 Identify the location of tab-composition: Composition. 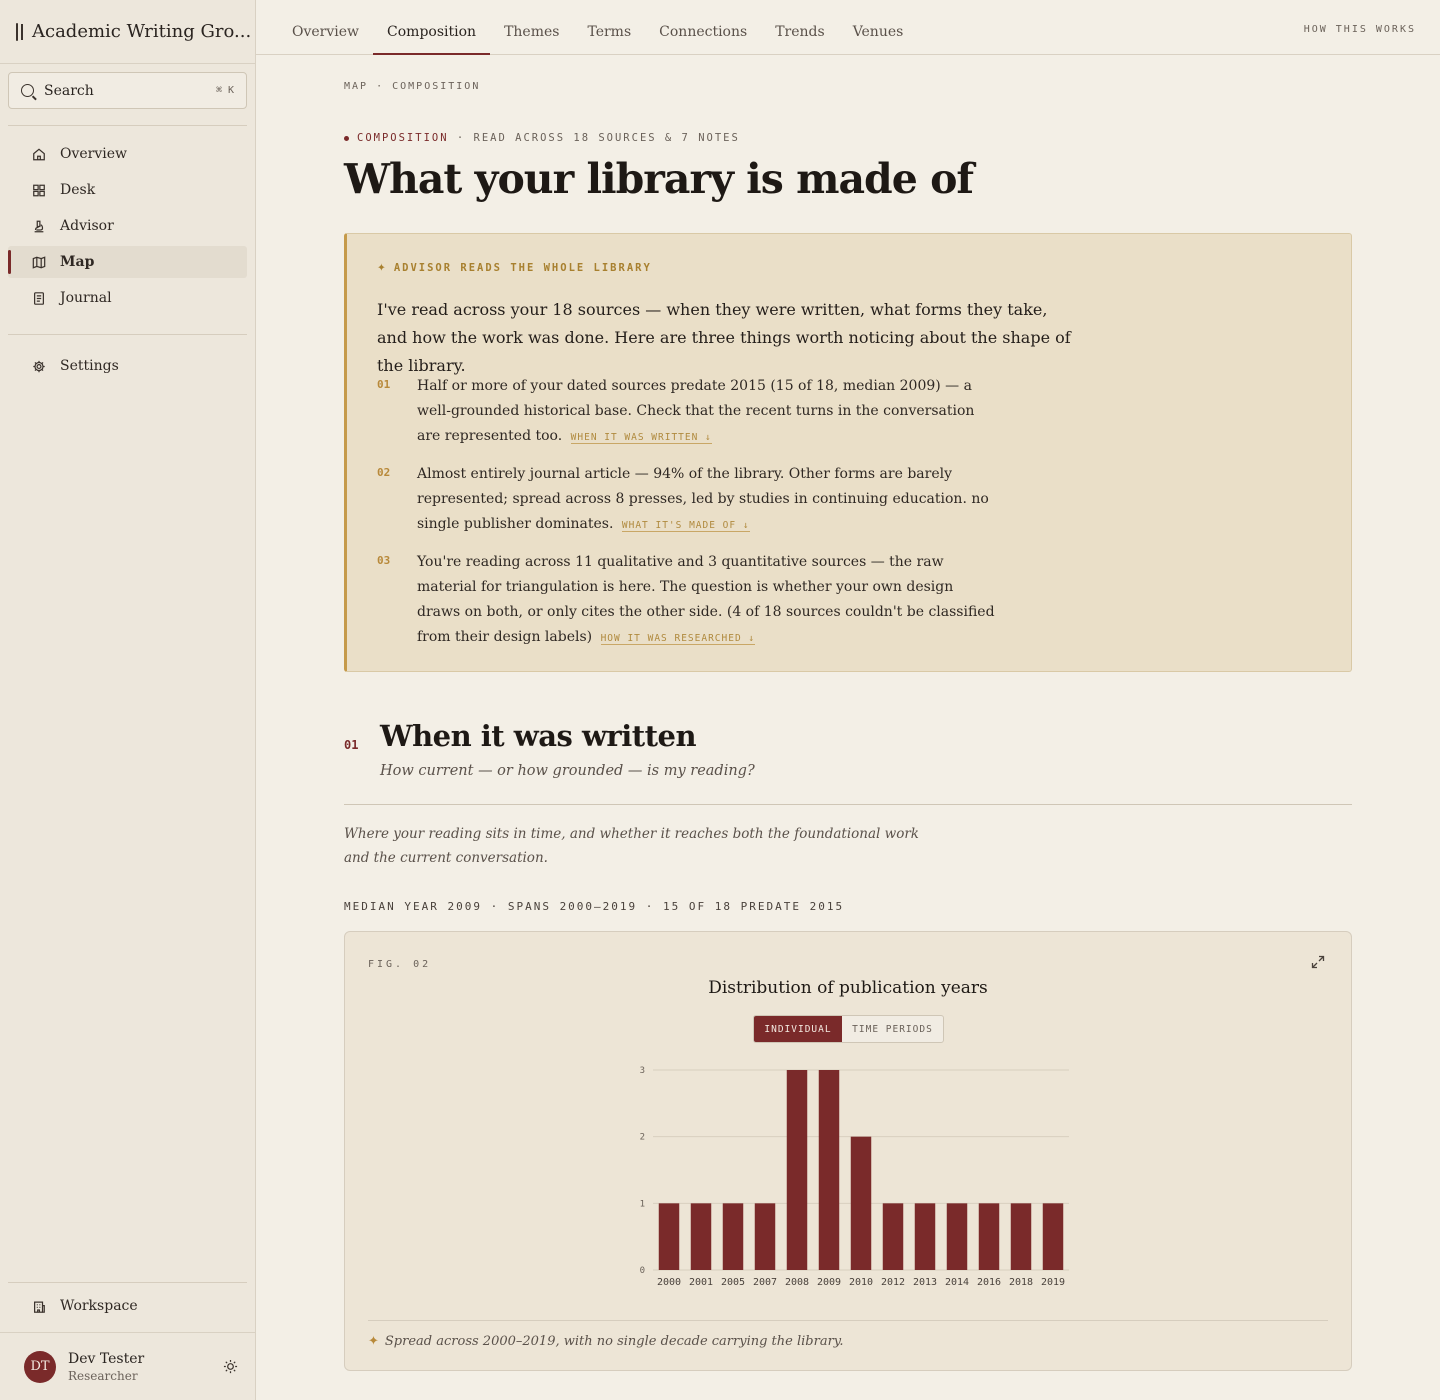
(432, 27).